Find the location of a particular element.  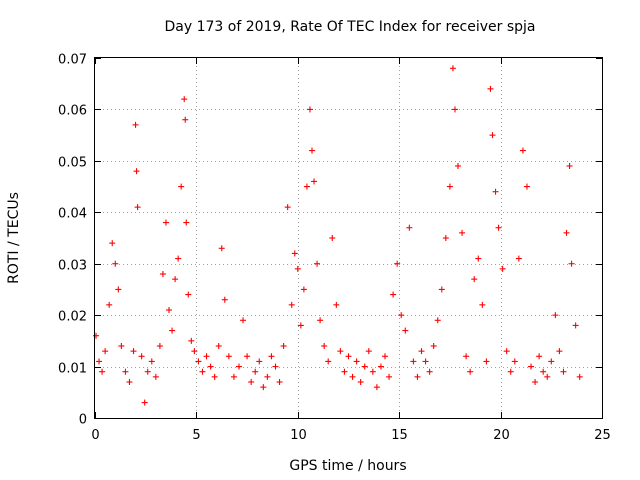

y-tick-label: 0.02 is located at coordinates (72, 317).